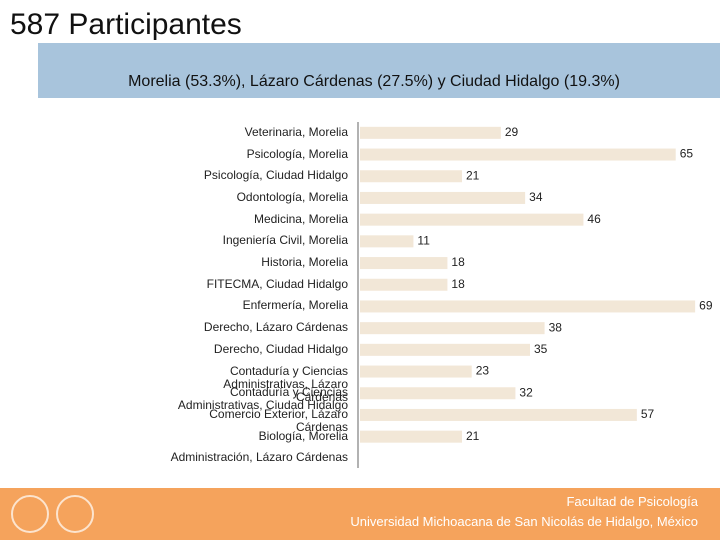 The height and width of the screenshot is (540, 720). Describe the element at coordinates (277, 283) in the screenshot. I see `category-label: FITECMA, Ciudad Hidalgo` at that location.